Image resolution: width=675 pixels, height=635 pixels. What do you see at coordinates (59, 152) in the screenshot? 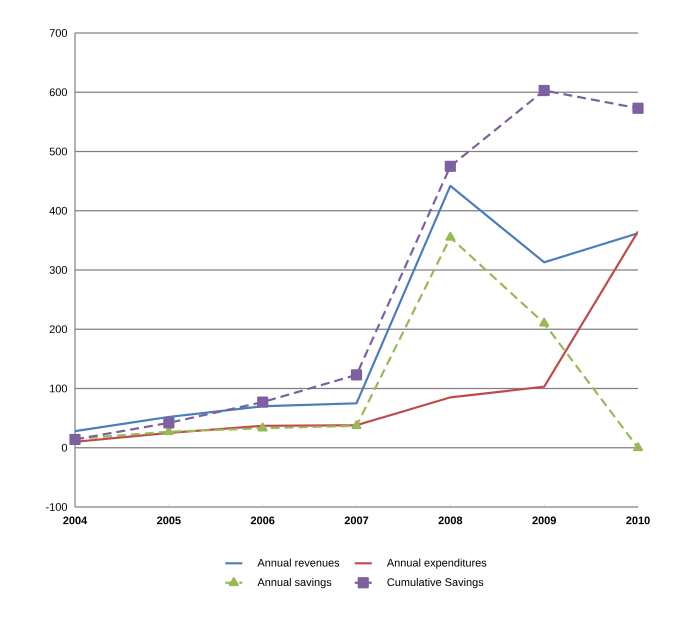
I see `y-tick-label: 500` at bounding box center [59, 152].